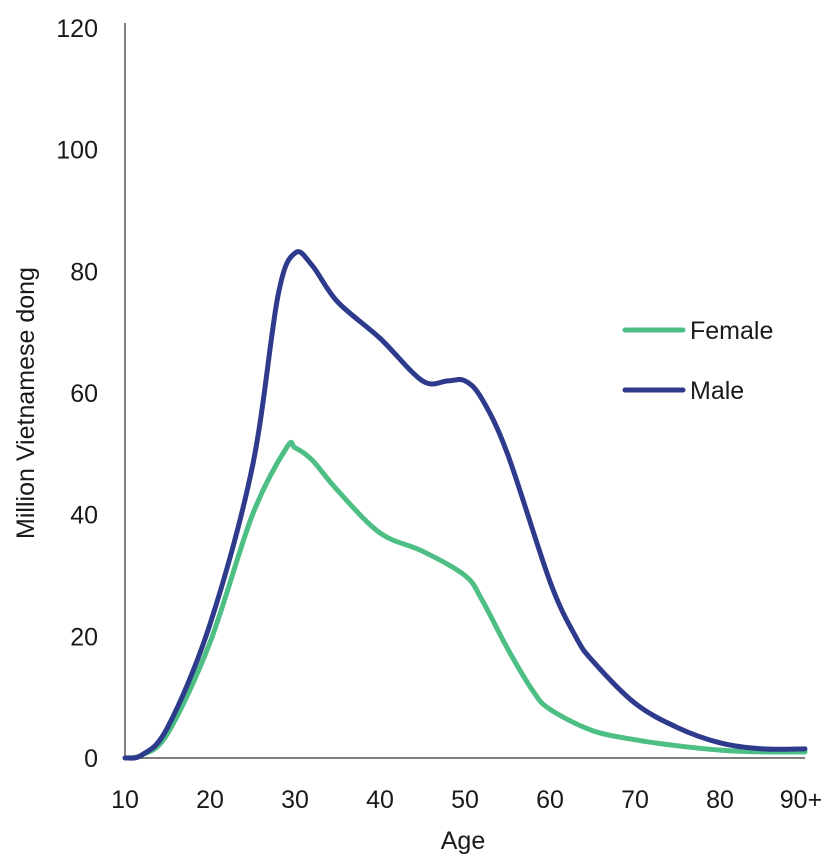  I want to click on legend-label-female: Female, so click(731, 331).